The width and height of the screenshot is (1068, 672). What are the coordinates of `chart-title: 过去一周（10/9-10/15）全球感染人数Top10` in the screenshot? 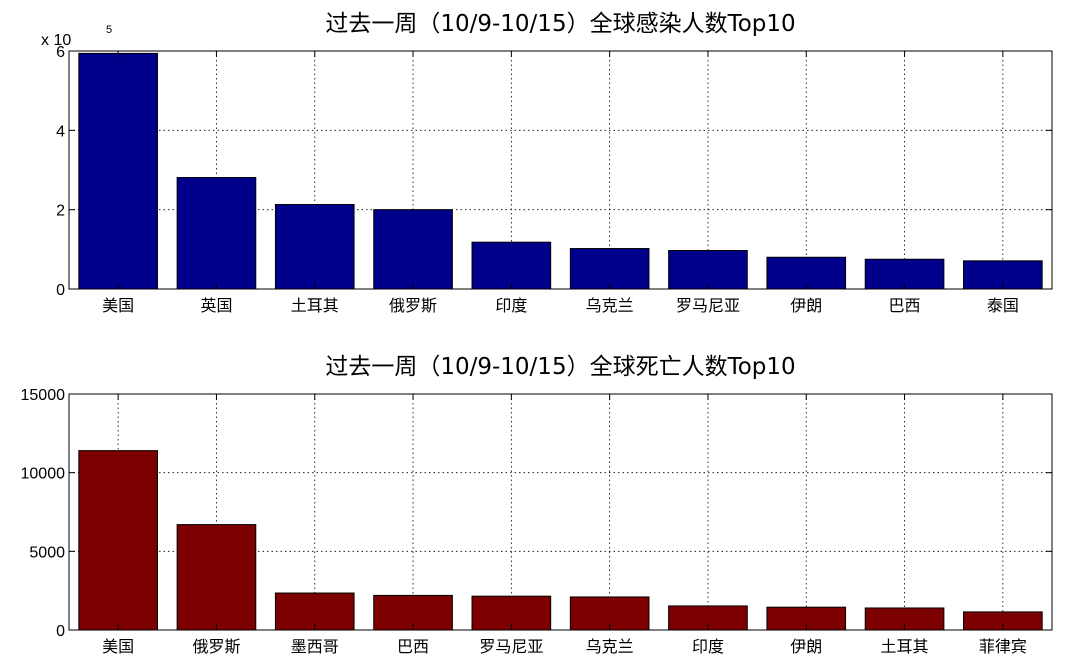 It's located at (560, 24).